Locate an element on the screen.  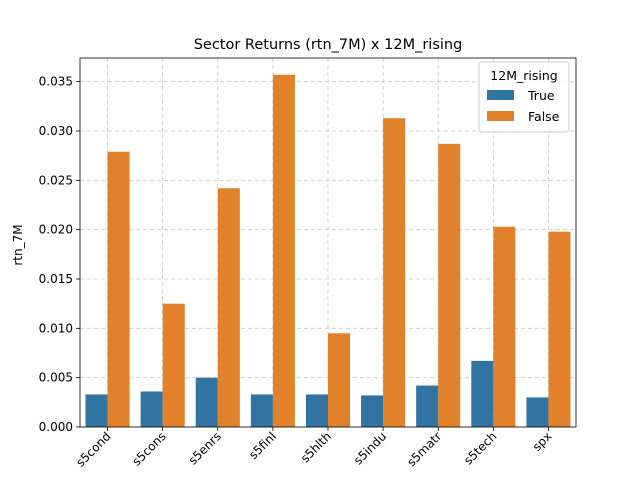
bar-true-s5tech is located at coordinates (482, 393).